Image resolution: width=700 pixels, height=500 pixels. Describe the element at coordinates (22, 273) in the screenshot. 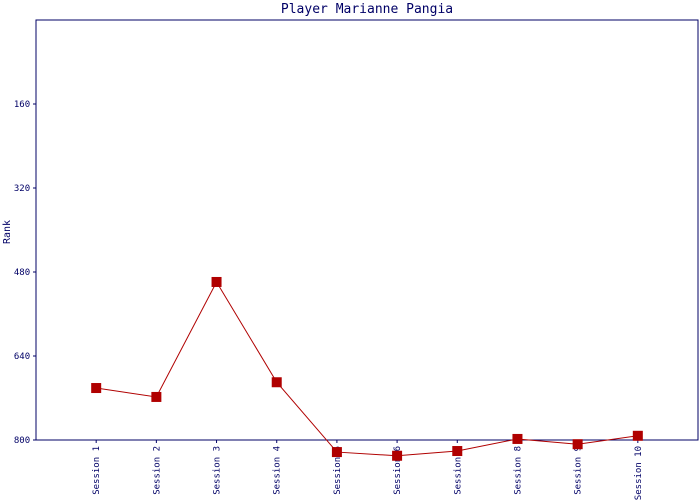

I see `y-tick-label: 480` at that location.